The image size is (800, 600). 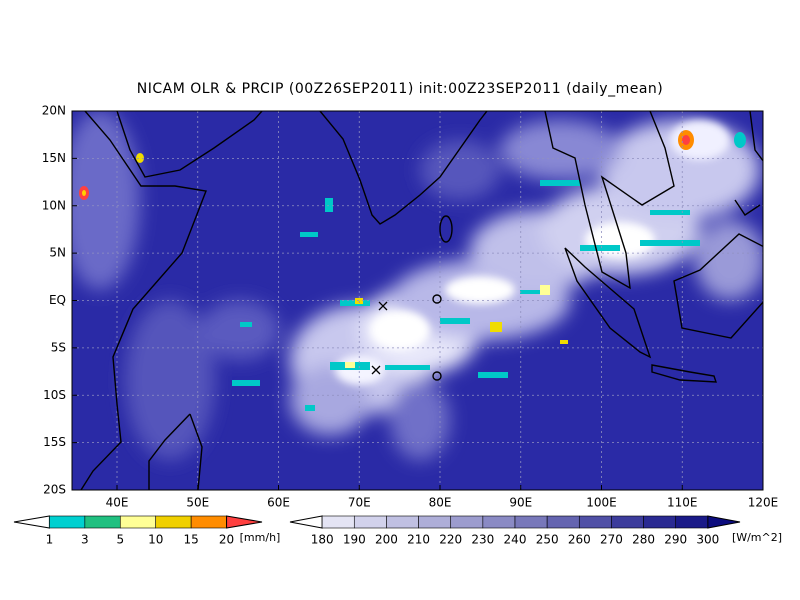 What do you see at coordinates (54, 111) in the screenshot?
I see `lat-label: 20N` at bounding box center [54, 111].